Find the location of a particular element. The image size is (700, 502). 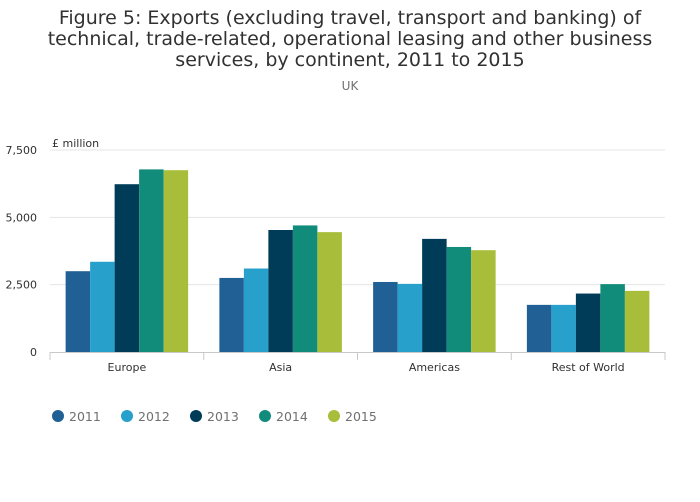

bar-2013-asia is located at coordinates (280, 290).